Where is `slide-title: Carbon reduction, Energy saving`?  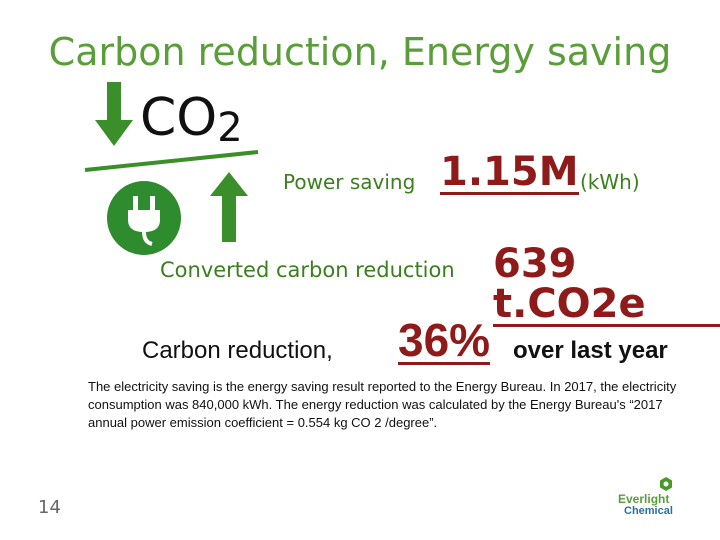 slide-title: Carbon reduction, Energy saving is located at coordinates (360, 52).